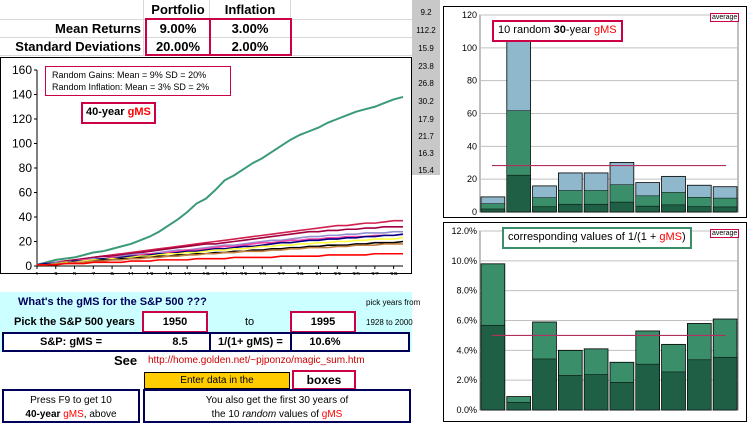 Image resolution: width=749 pixels, height=425 pixels. Describe the element at coordinates (93, 273) in the screenshot. I see `x-tick-label: 7` at that location.